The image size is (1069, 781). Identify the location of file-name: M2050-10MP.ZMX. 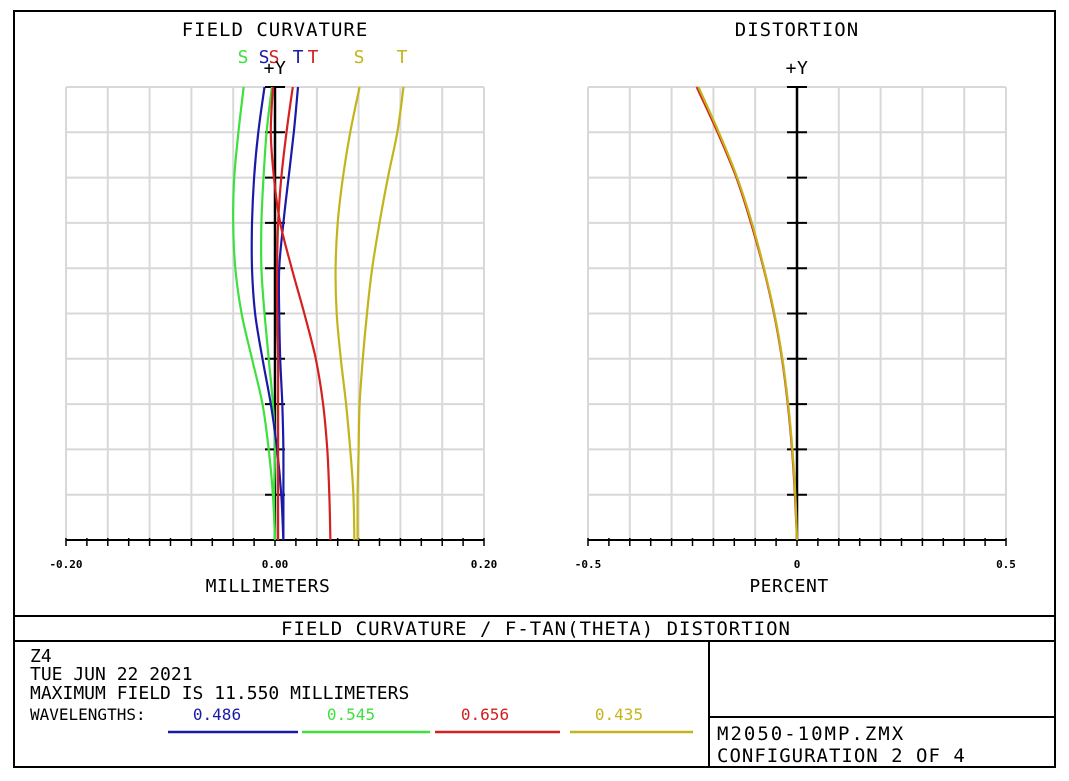
(811, 734).